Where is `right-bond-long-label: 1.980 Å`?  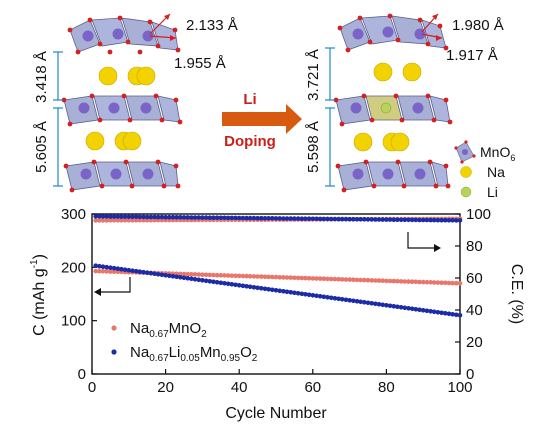
right-bond-long-label: 1.980 Å is located at coordinates (478, 25).